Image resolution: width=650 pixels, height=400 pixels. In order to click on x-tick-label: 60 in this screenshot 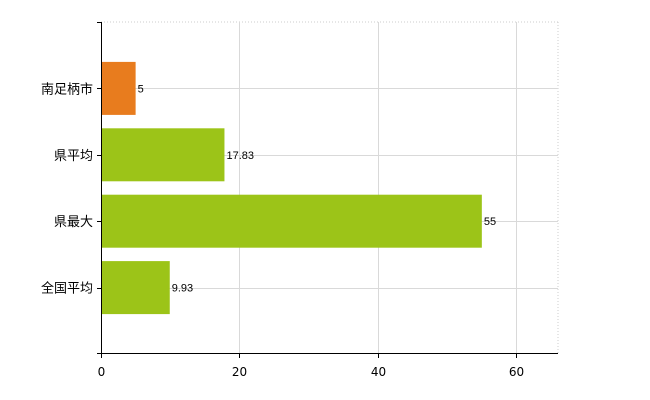, I will do `click(516, 372)`.